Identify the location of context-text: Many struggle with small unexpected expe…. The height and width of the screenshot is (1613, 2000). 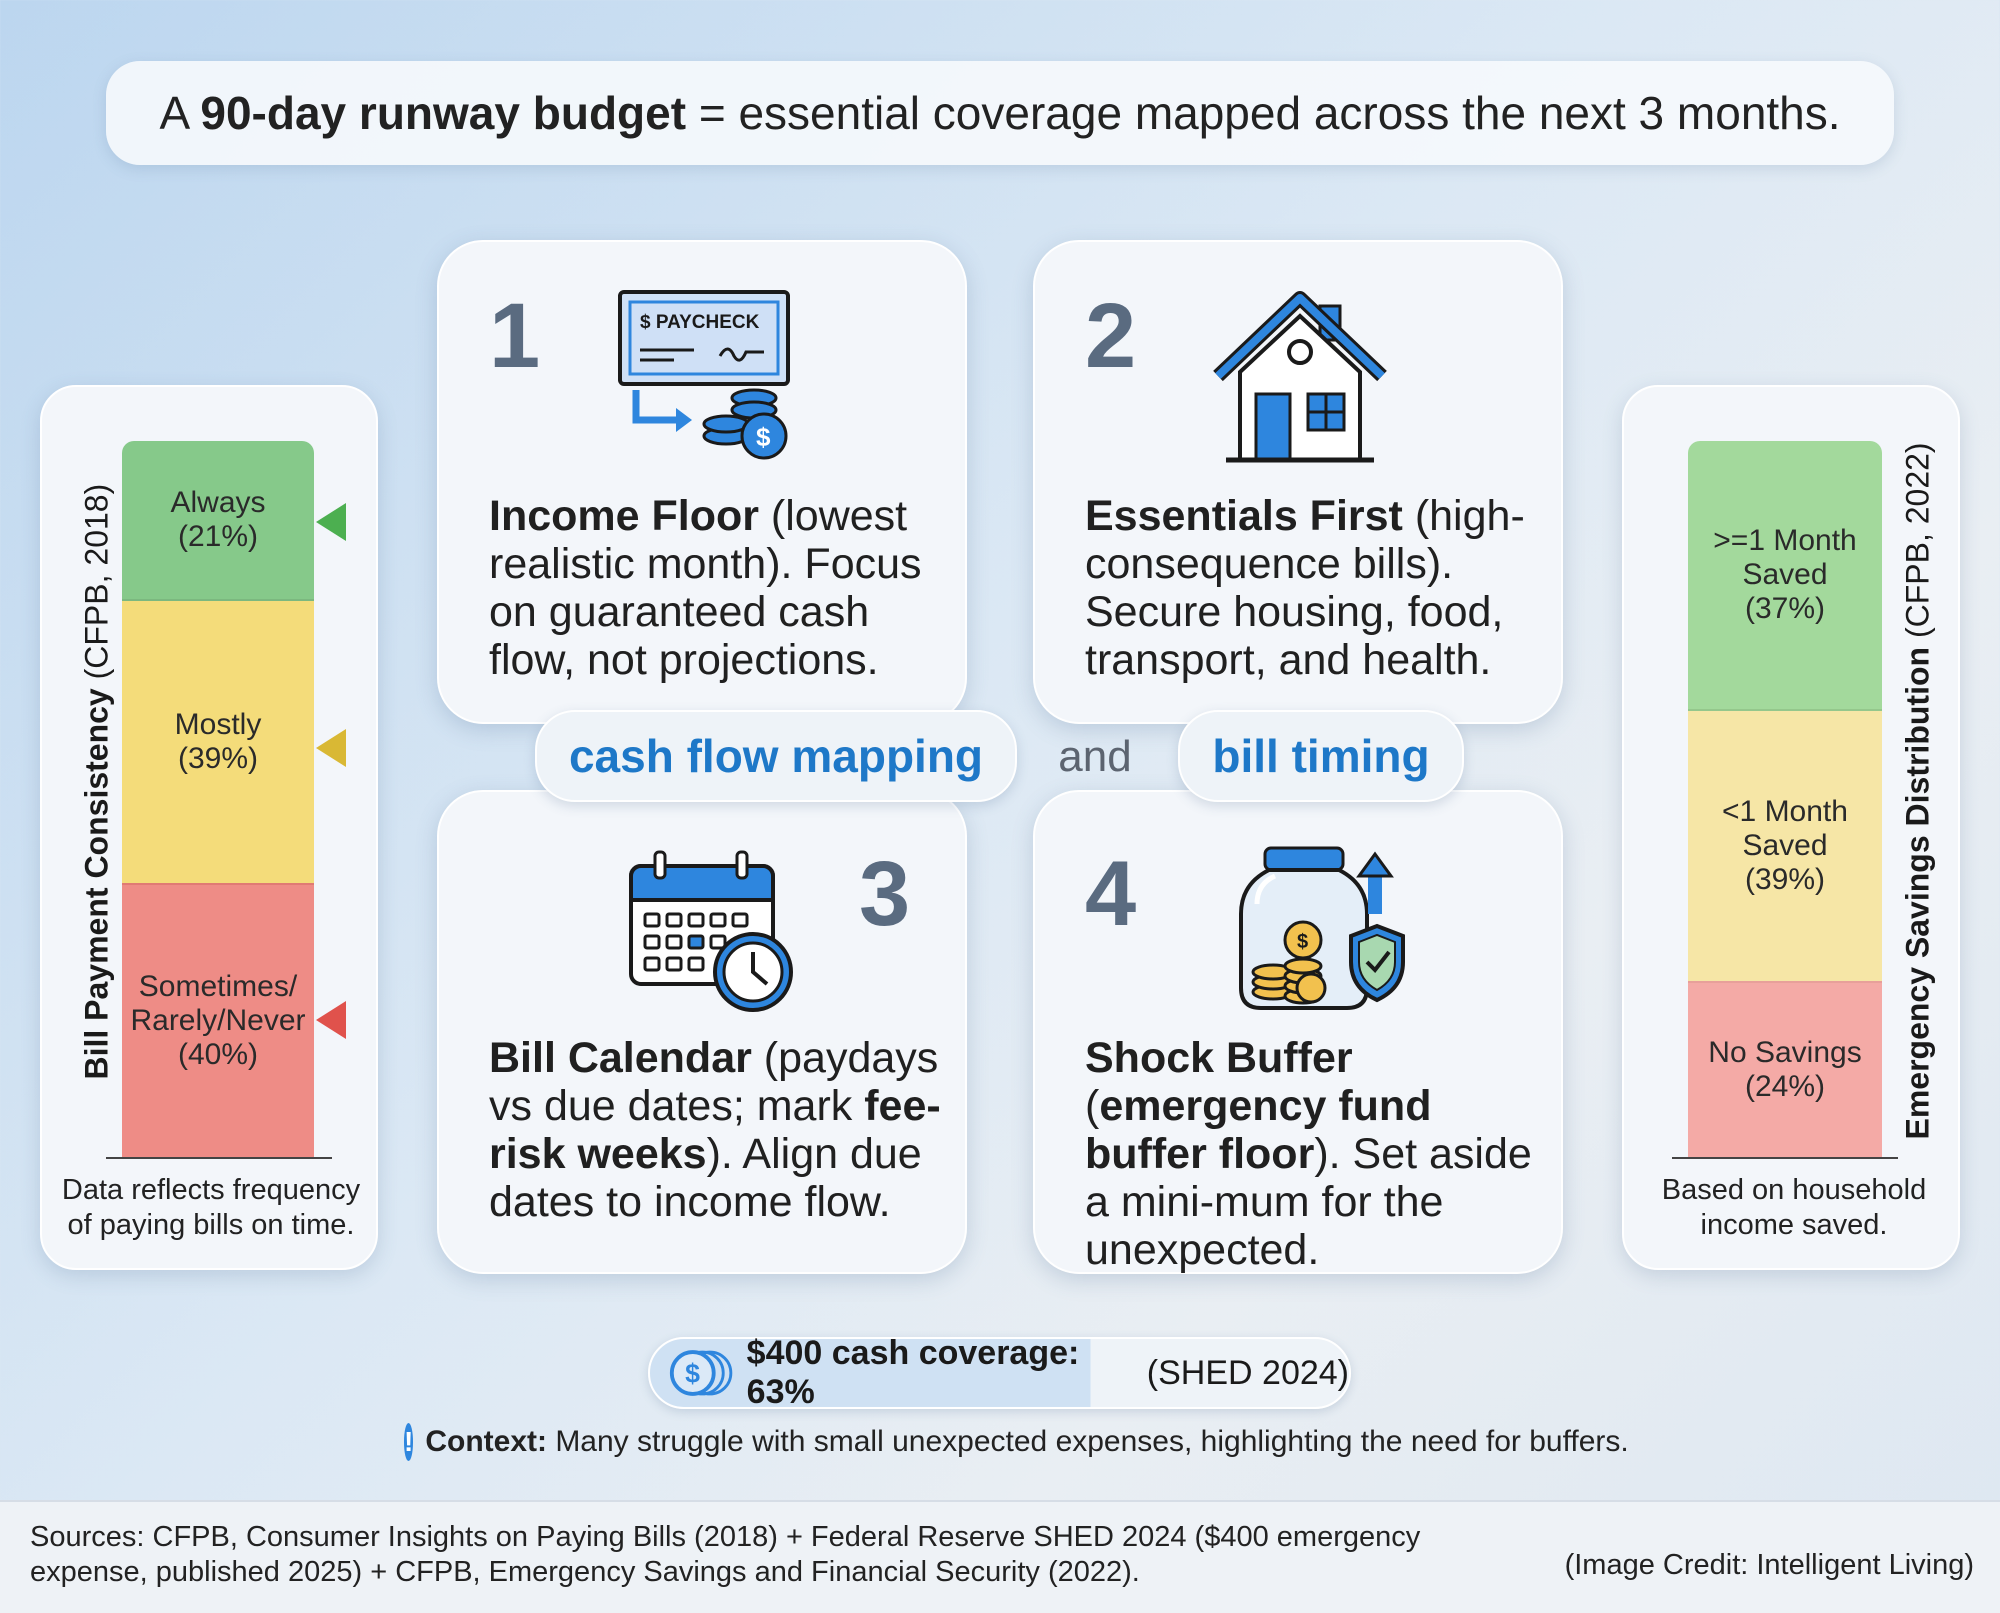
(1087, 1441).